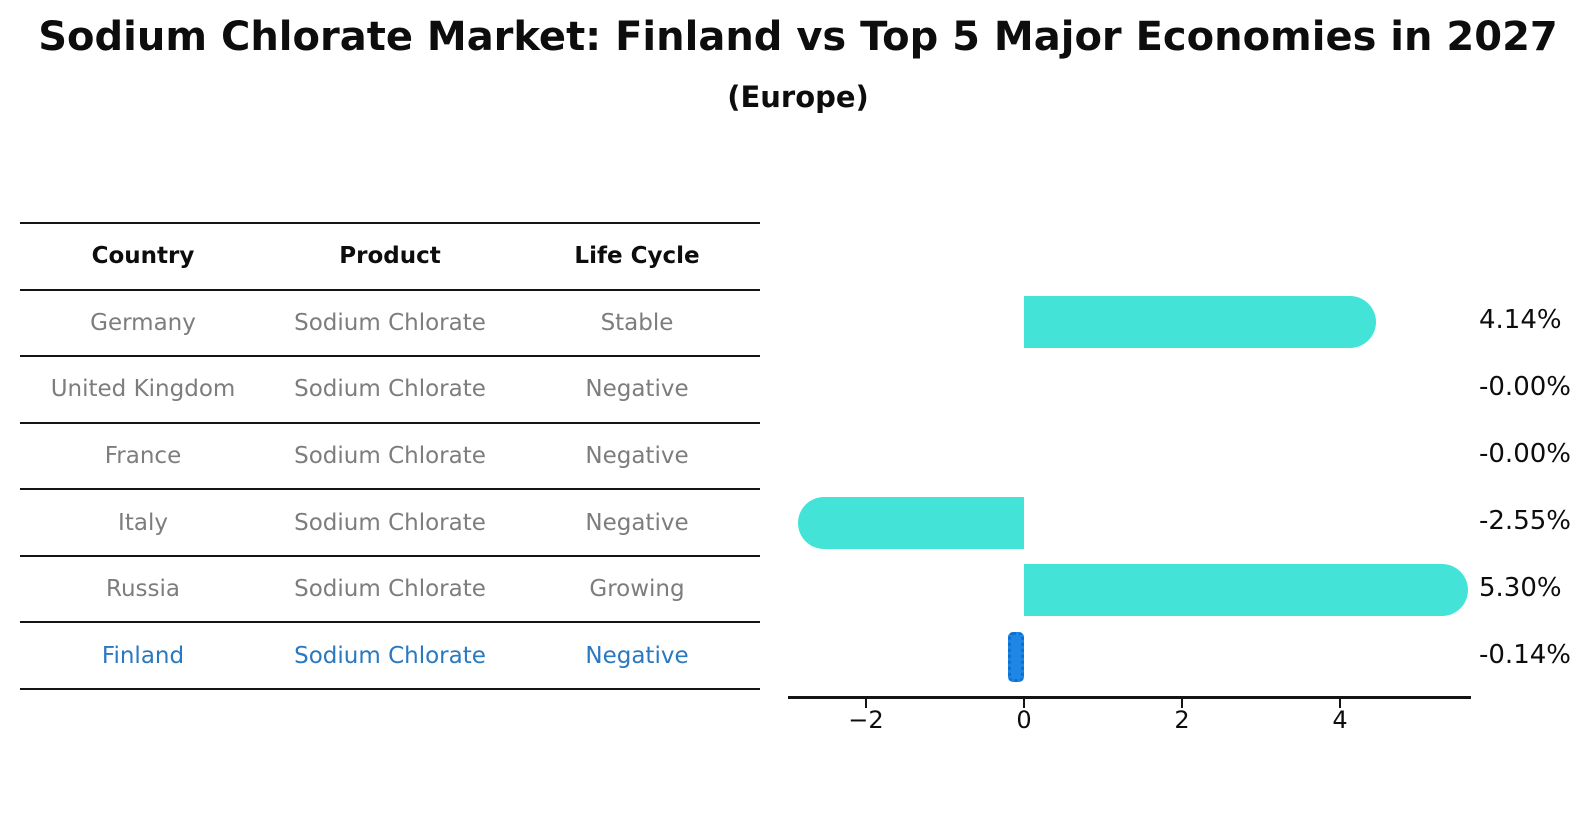 This screenshot has width=1596, height=823. What do you see at coordinates (866, 720) in the screenshot?
I see `x-axis-tick-label: −2` at bounding box center [866, 720].